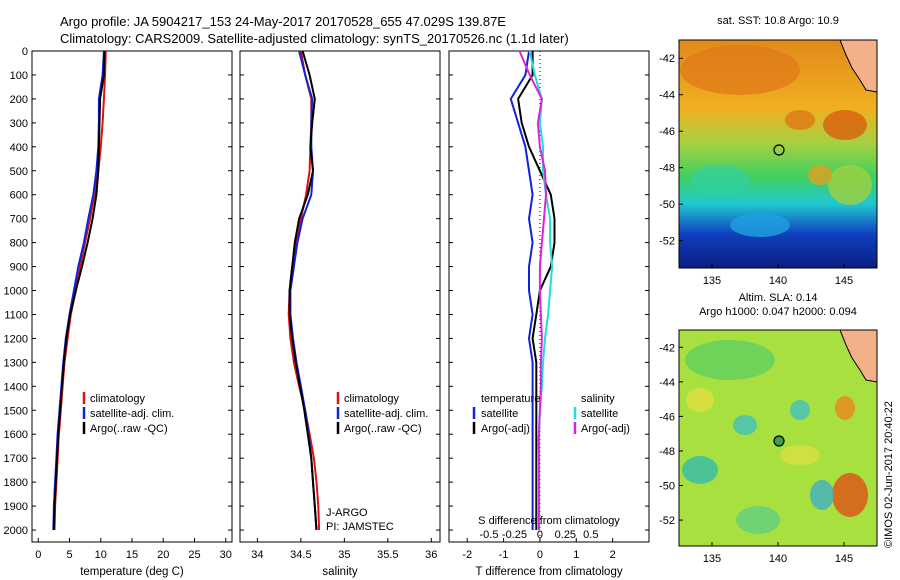  I want to click on depth-tick-label: 1000, so click(16, 292).